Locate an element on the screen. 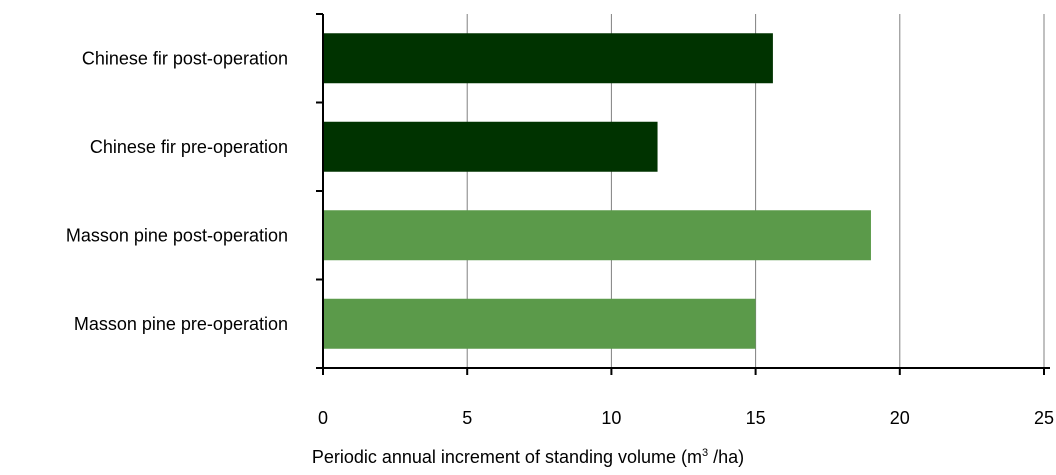  x-axis-title-suffix: /ha) is located at coordinates (726, 457).